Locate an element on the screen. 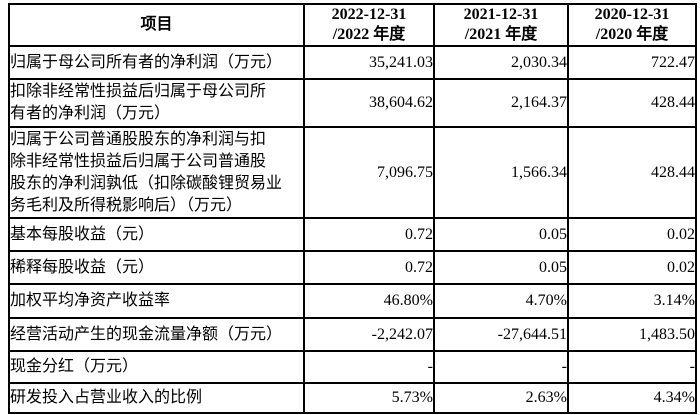 Image resolution: width=700 pixels, height=415 pixels. table-row: 稀释每股收益（元） 0.72 0.05 0.02 is located at coordinates (352, 267).